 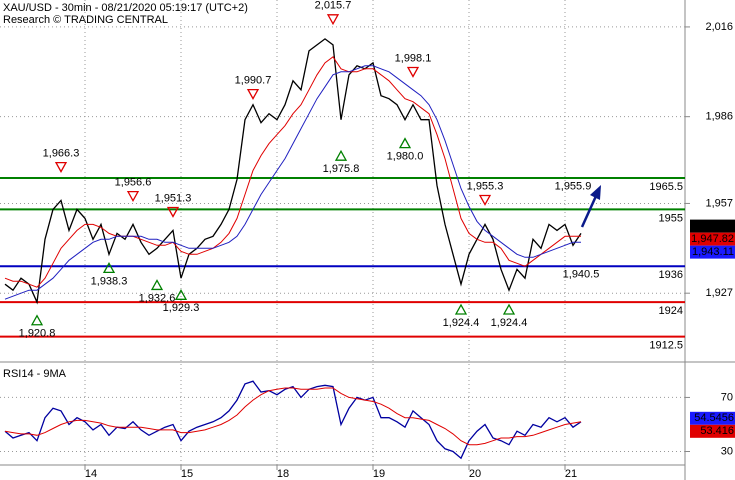 What do you see at coordinates (109, 281) in the screenshot?
I see `low-label: 1,938.3` at bounding box center [109, 281].